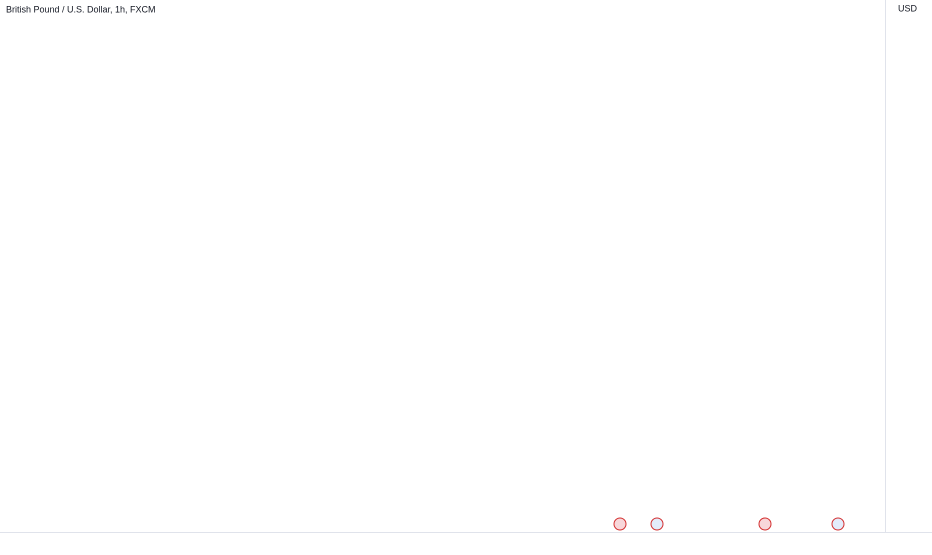 Image resolution: width=932 pixels, height=555 pixels. I want to click on currency-label: USD, so click(908, 8).